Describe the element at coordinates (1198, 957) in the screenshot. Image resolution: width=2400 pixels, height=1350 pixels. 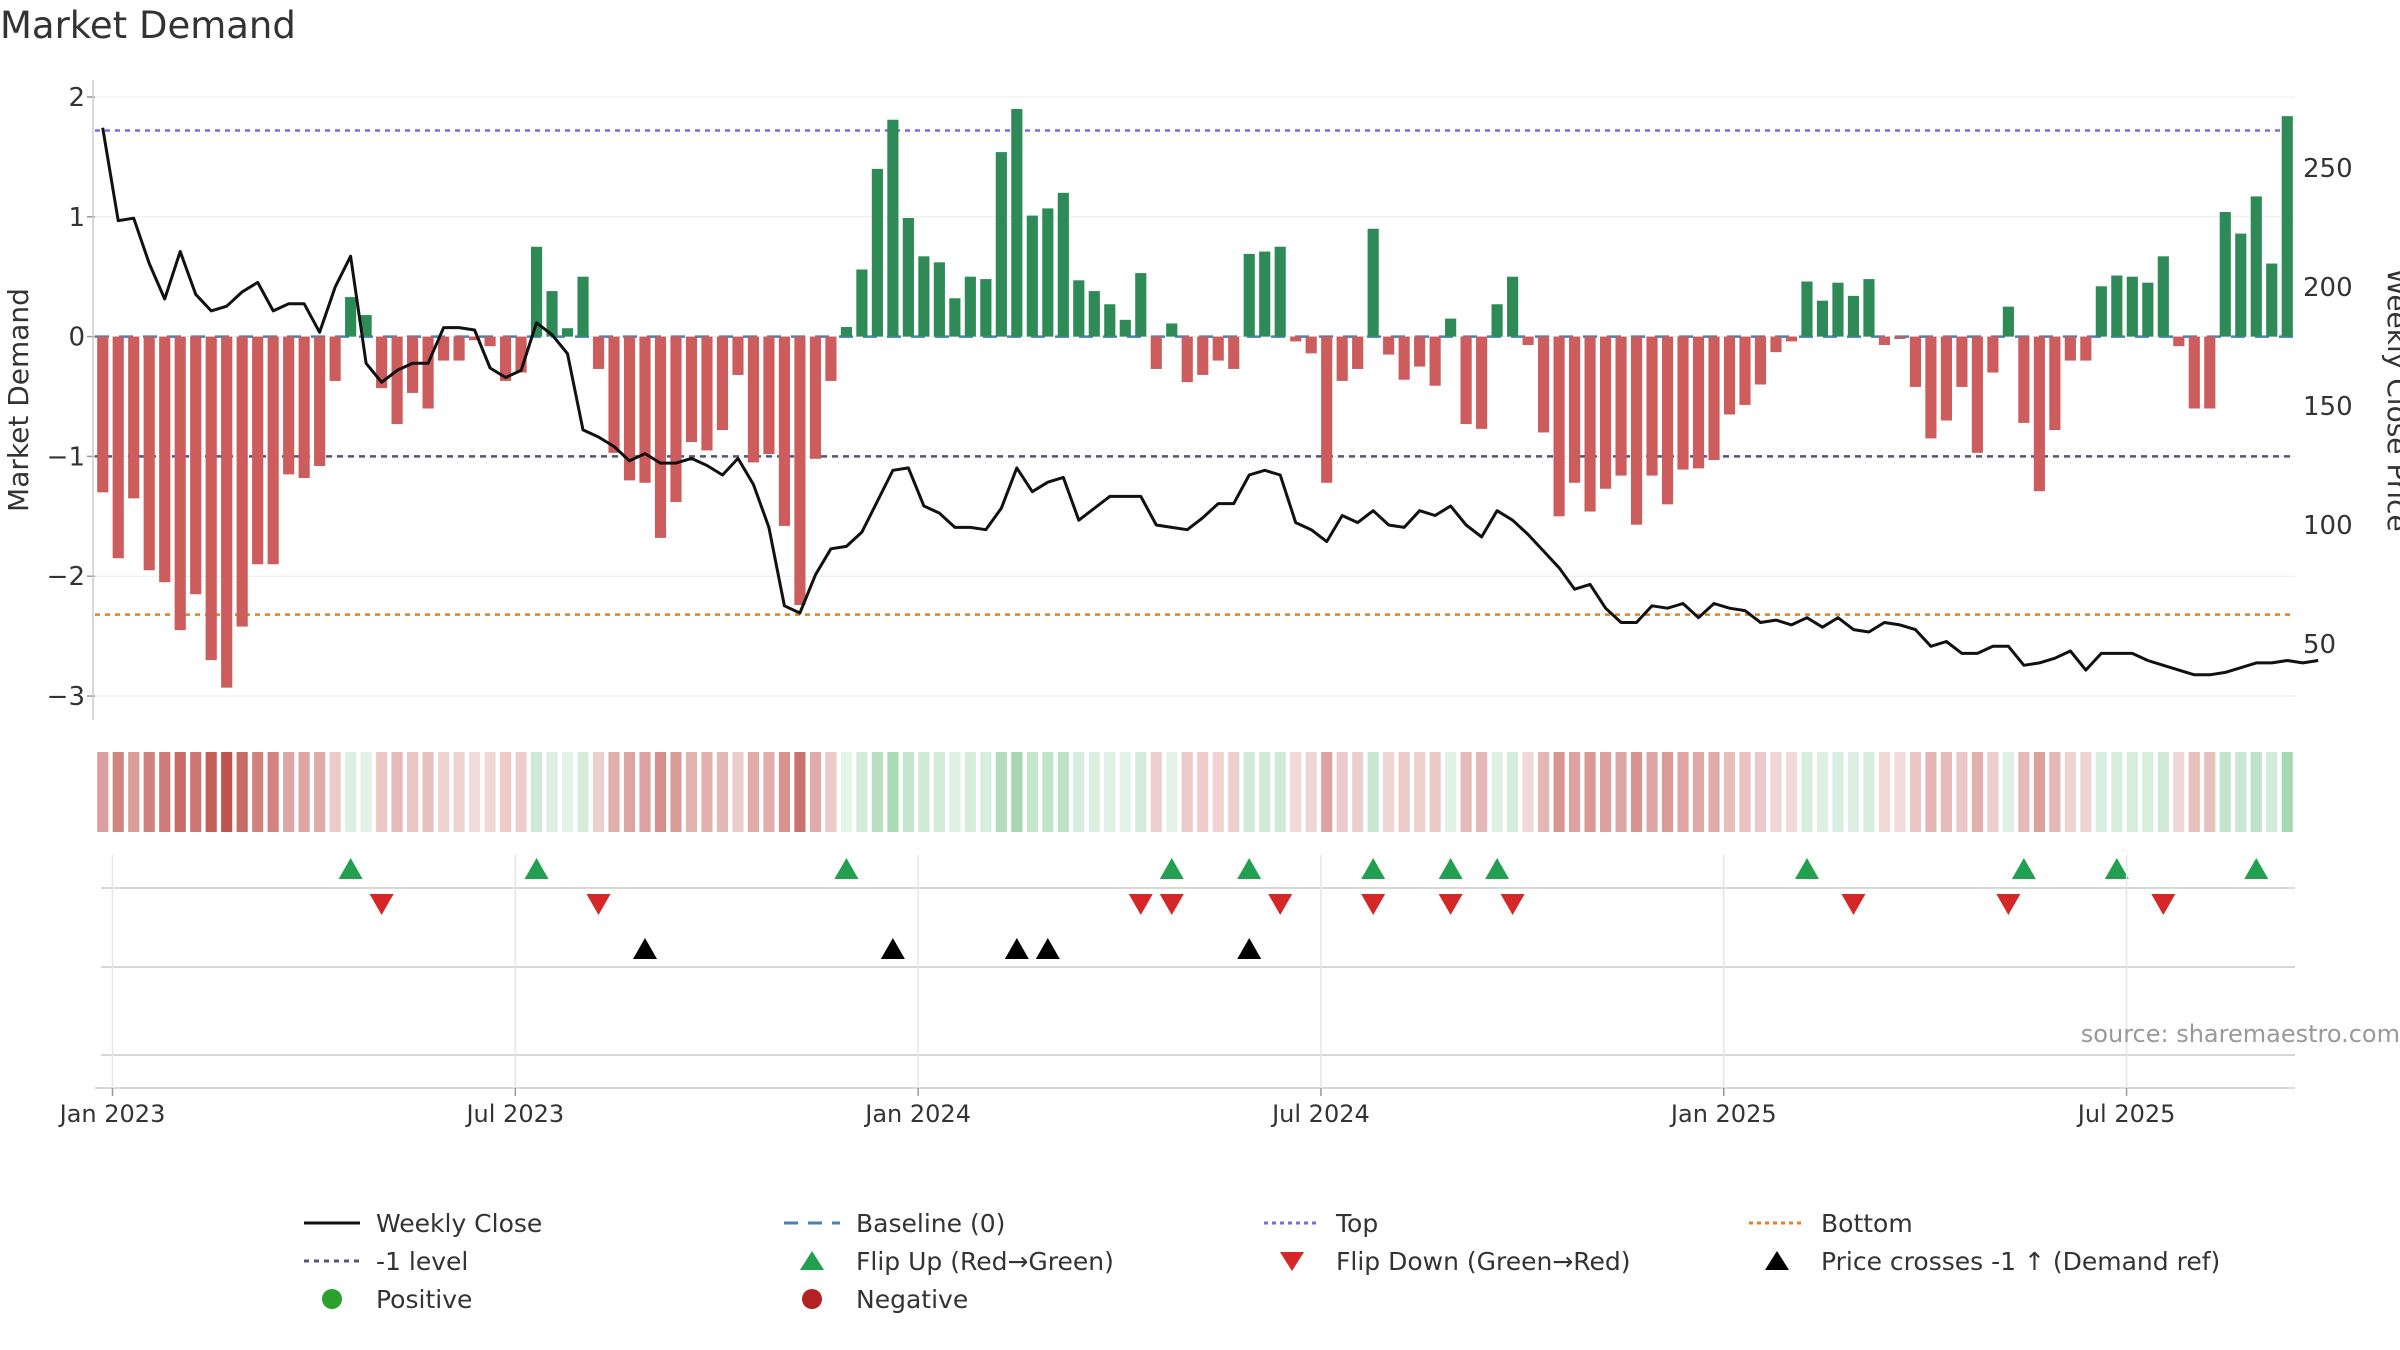
I see `event-markers` at that location.